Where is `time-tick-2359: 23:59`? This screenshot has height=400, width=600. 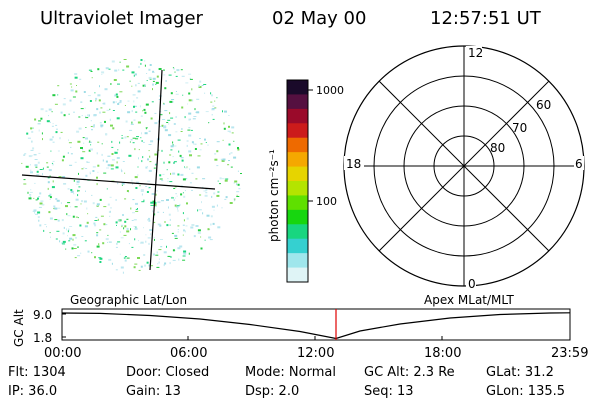 time-tick-2359: 23:59 is located at coordinates (570, 353).